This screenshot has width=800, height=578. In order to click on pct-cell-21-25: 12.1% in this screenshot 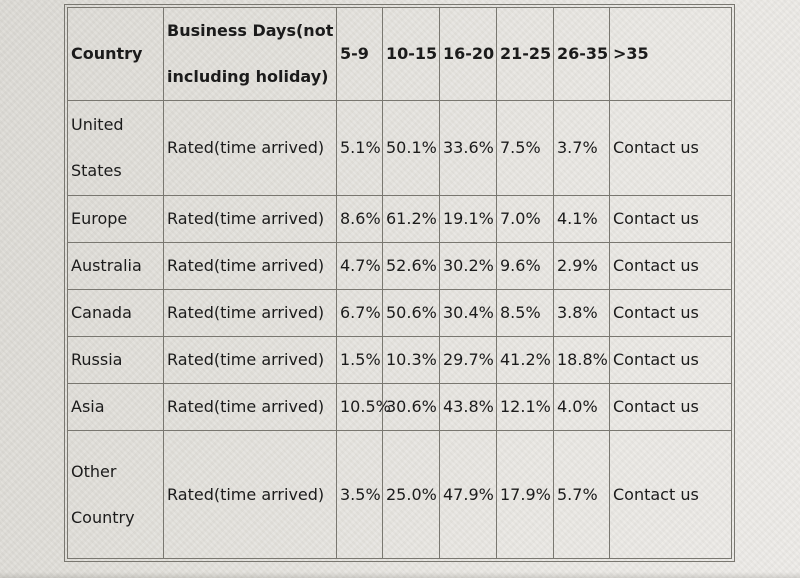, I will do `click(525, 407)`.